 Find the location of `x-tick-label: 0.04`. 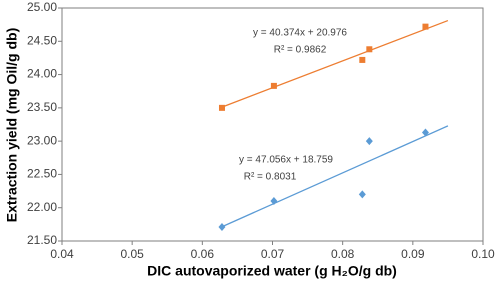

x-tick-label: 0.04 is located at coordinates (62, 254).